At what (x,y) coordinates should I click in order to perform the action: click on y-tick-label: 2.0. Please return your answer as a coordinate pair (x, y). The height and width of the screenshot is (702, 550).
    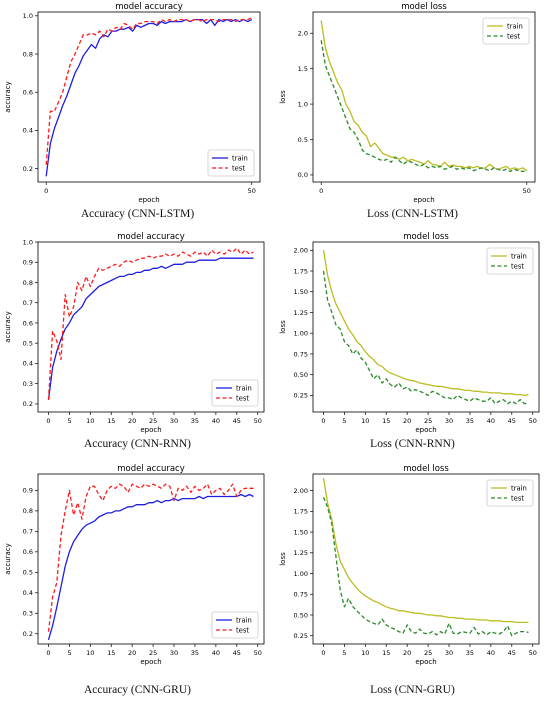
    Looking at the image, I should click on (303, 34).